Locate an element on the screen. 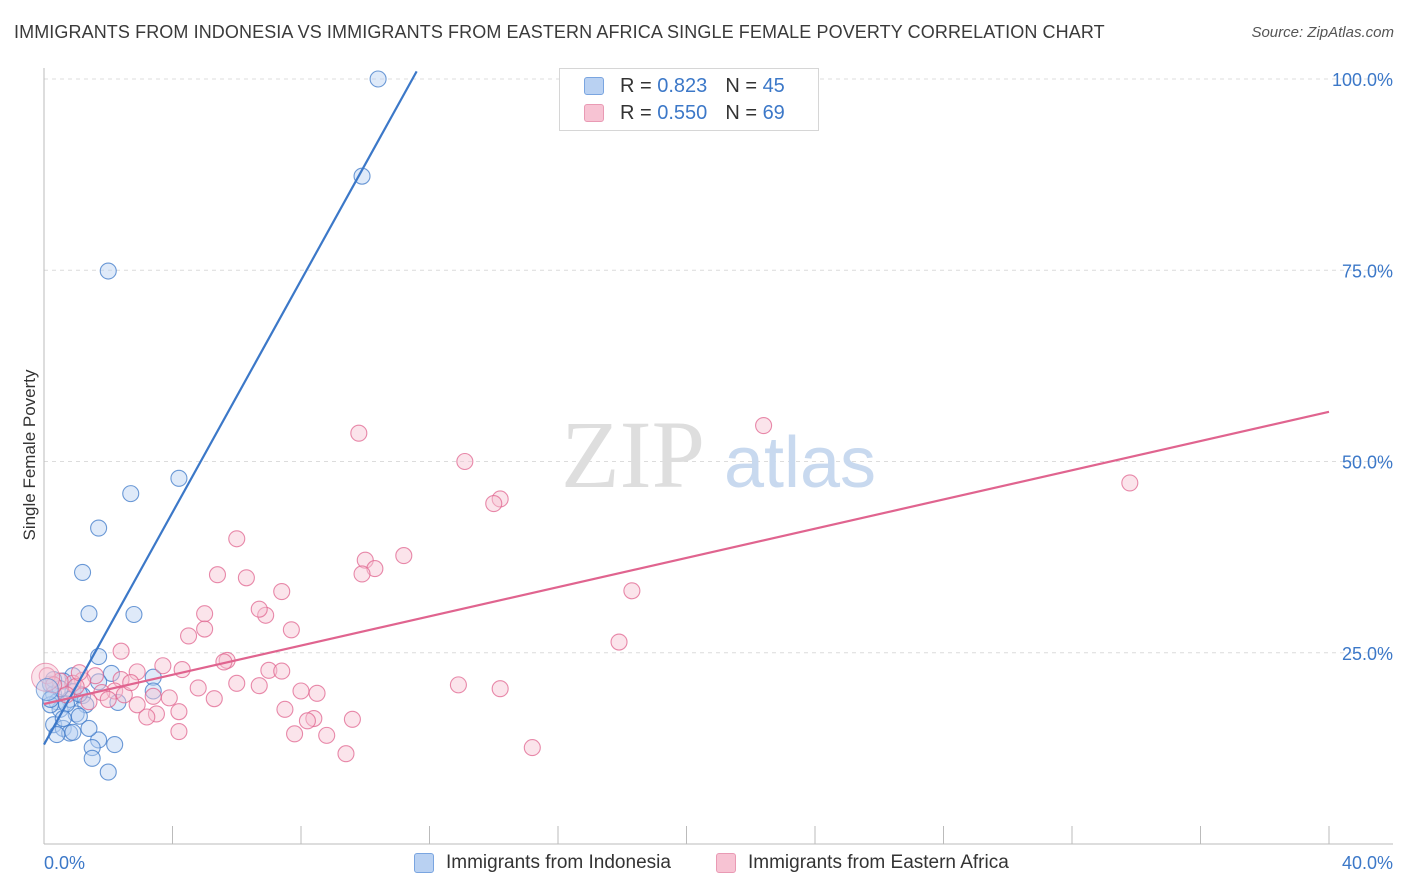  legend-row-indonesia: R = 0.823 N = 45 is located at coordinates (684, 86).